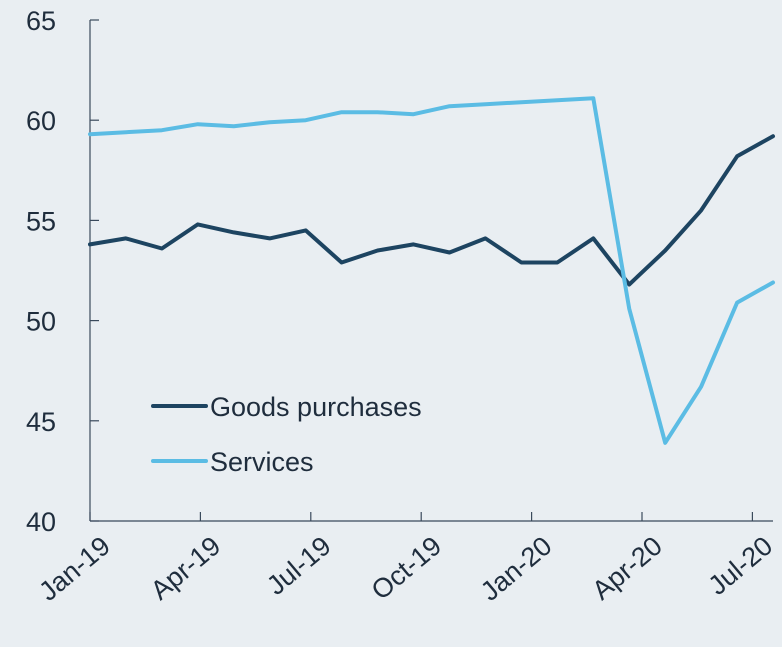 Image resolution: width=782 pixels, height=647 pixels. Describe the element at coordinates (62, 271) in the screenshot. I see `y-axis-ticks: 40 45 50 55 60 65` at that location.